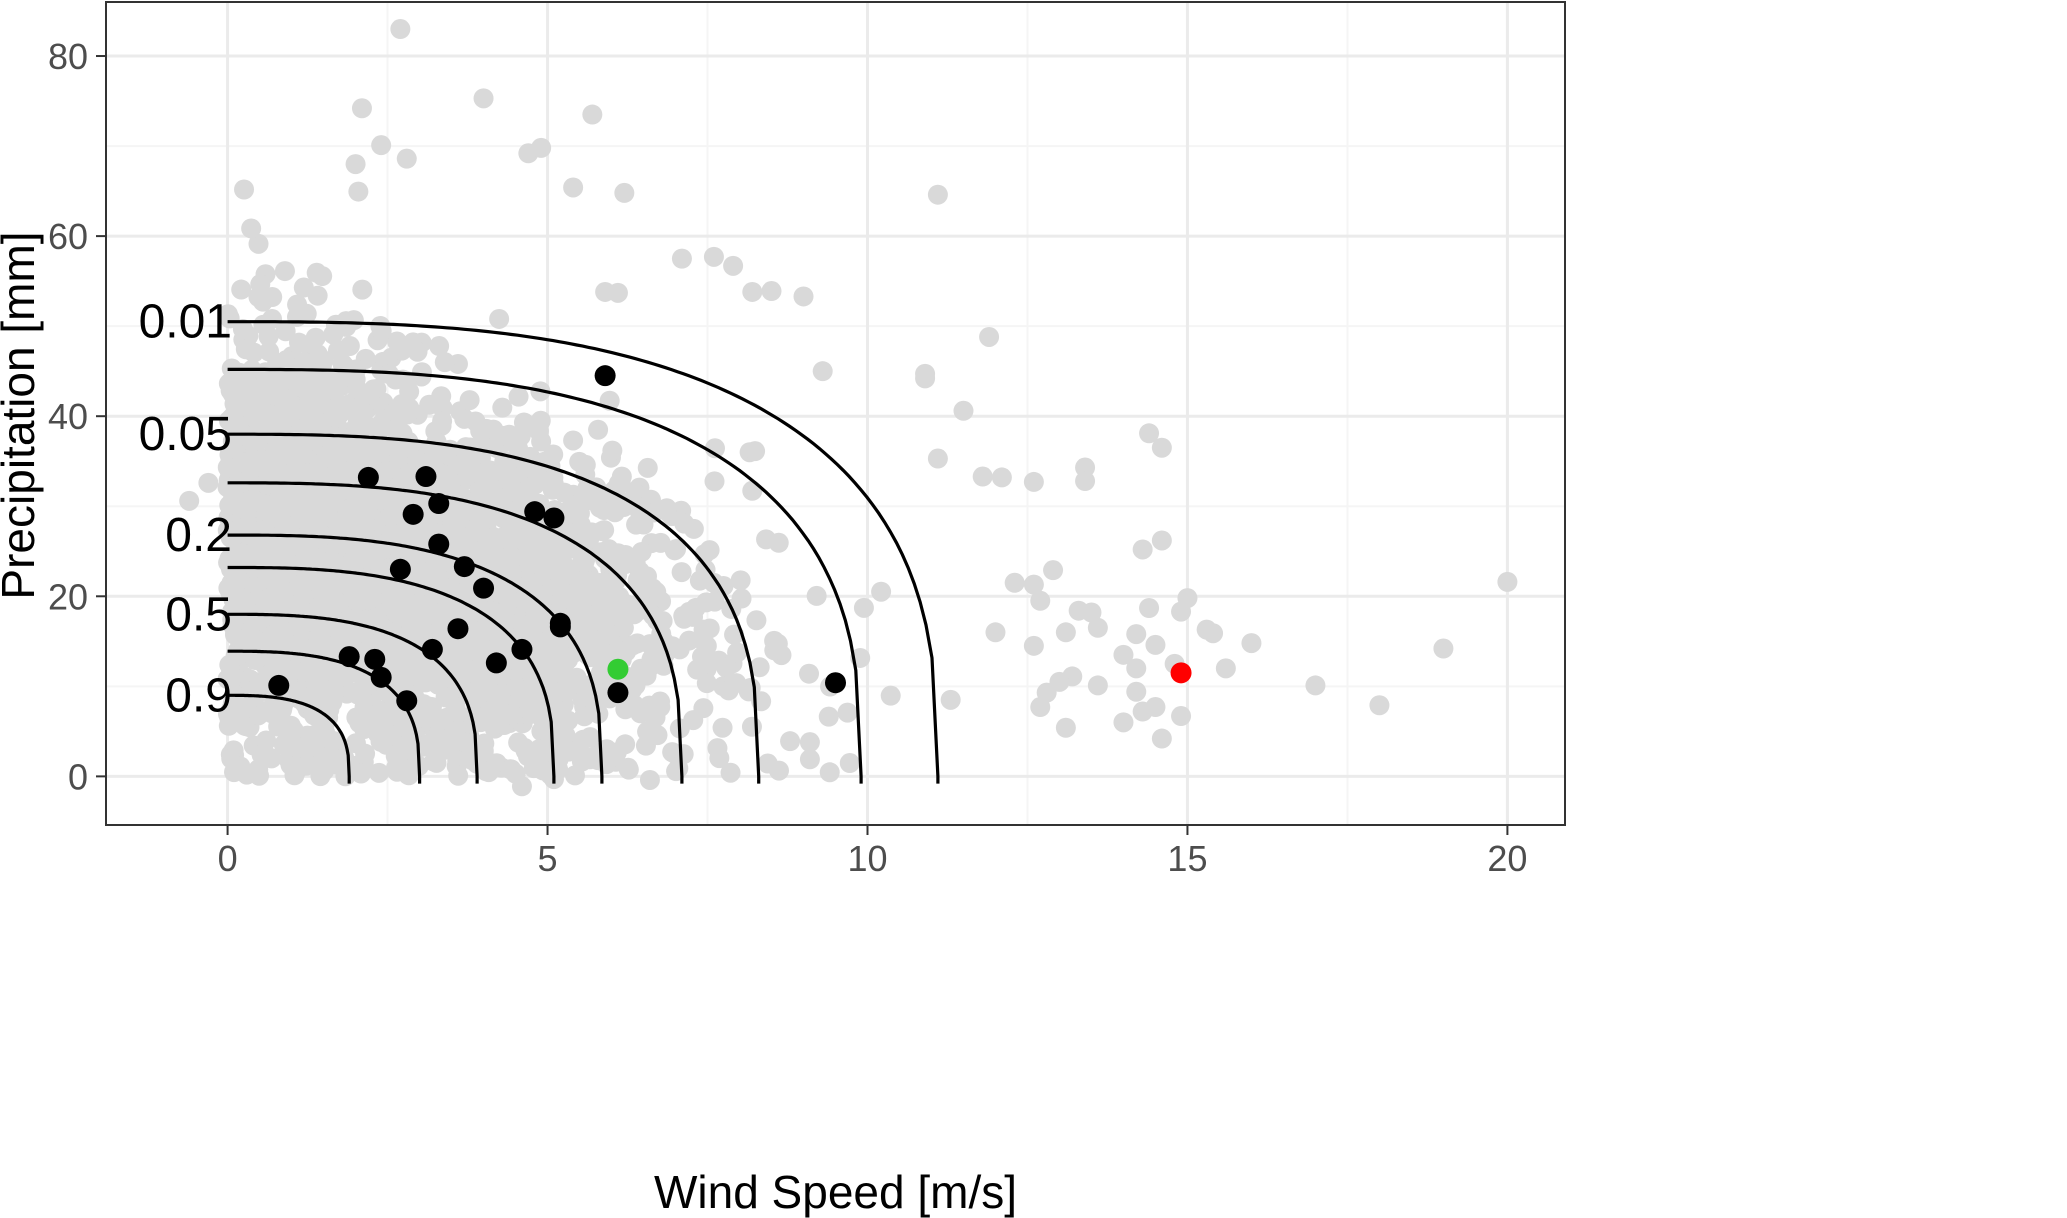 The width and height of the screenshot is (2067, 1218). I want to click on x-tick-label: 20, so click(1507, 858).